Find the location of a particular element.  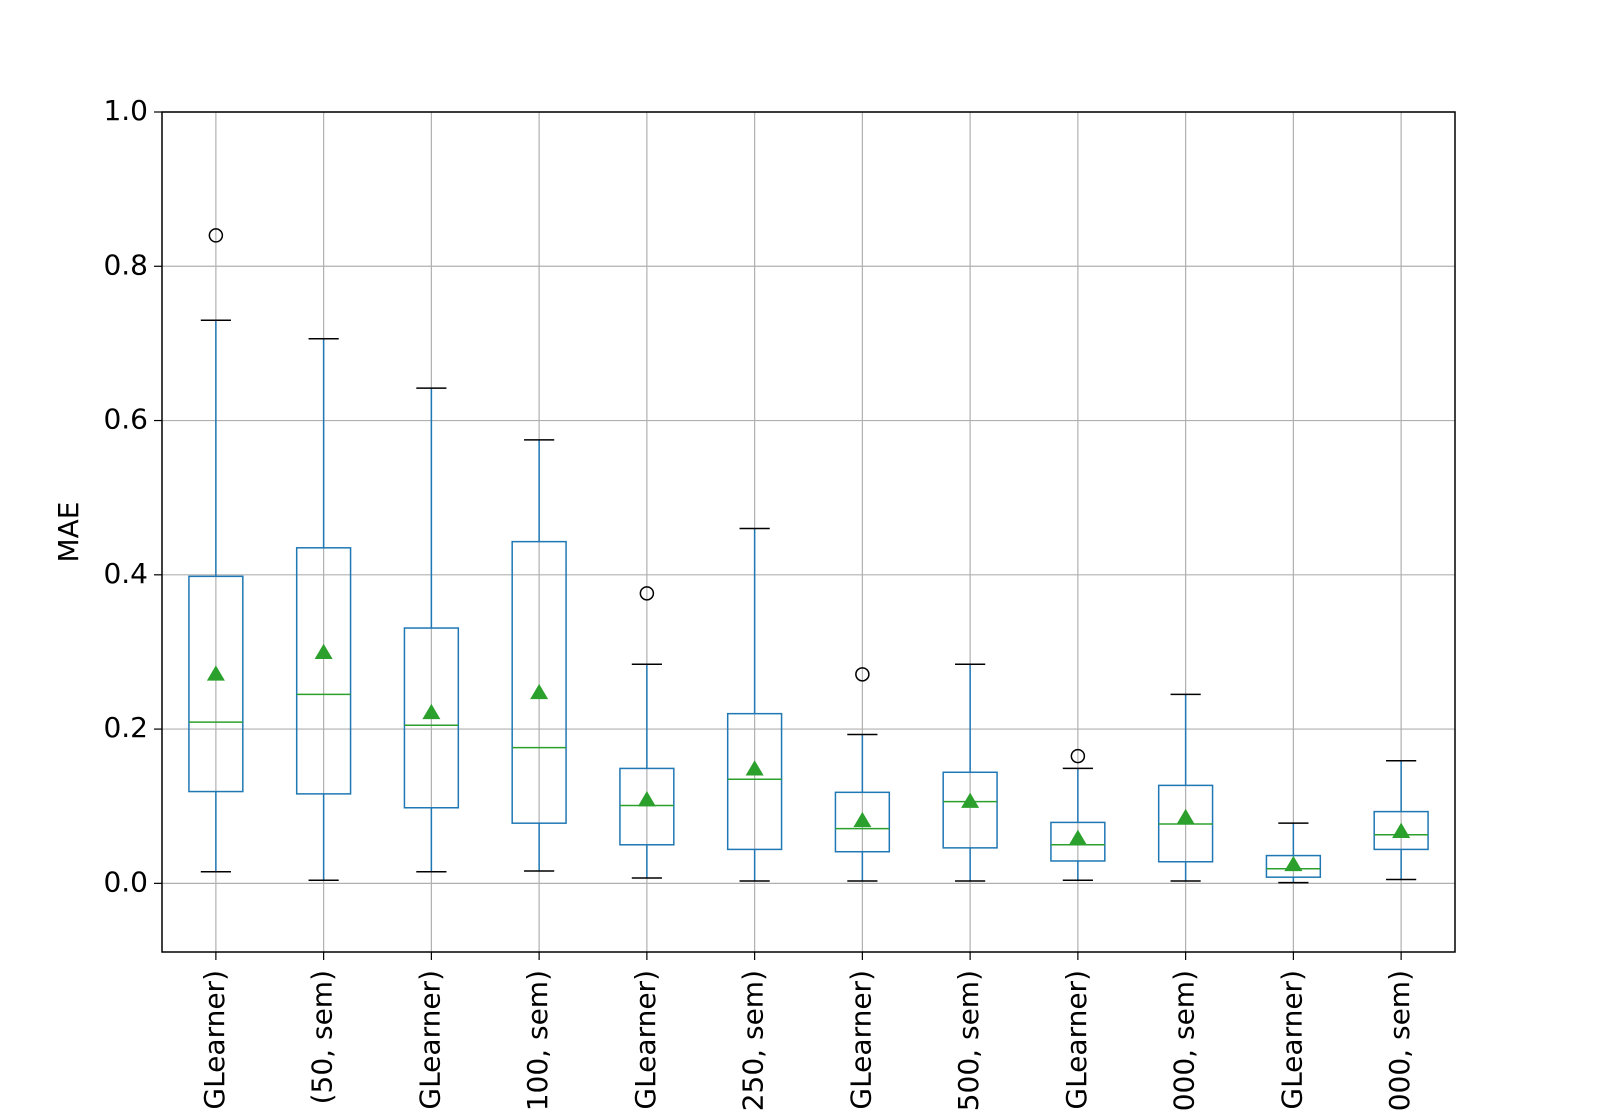

x-tick-label: 500, sem) is located at coordinates (968, 1040).